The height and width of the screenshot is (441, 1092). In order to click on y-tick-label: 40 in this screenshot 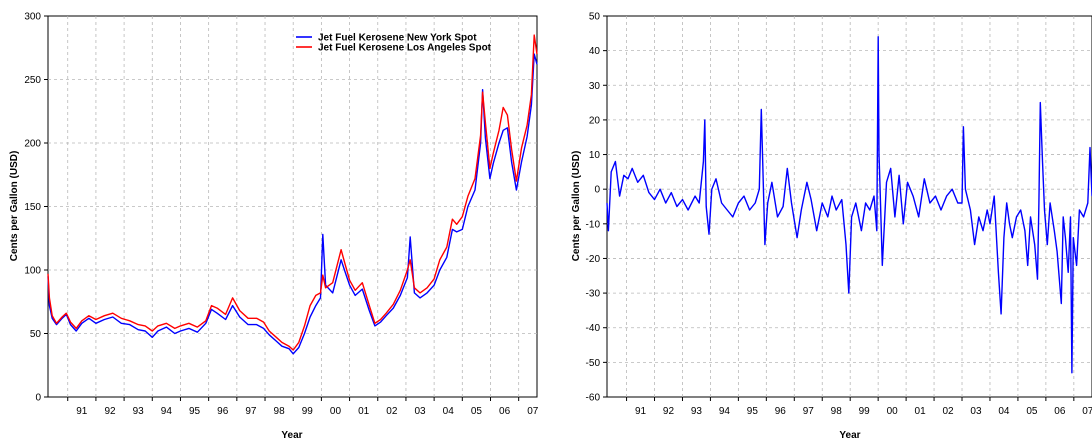, I will do `click(595, 51)`.